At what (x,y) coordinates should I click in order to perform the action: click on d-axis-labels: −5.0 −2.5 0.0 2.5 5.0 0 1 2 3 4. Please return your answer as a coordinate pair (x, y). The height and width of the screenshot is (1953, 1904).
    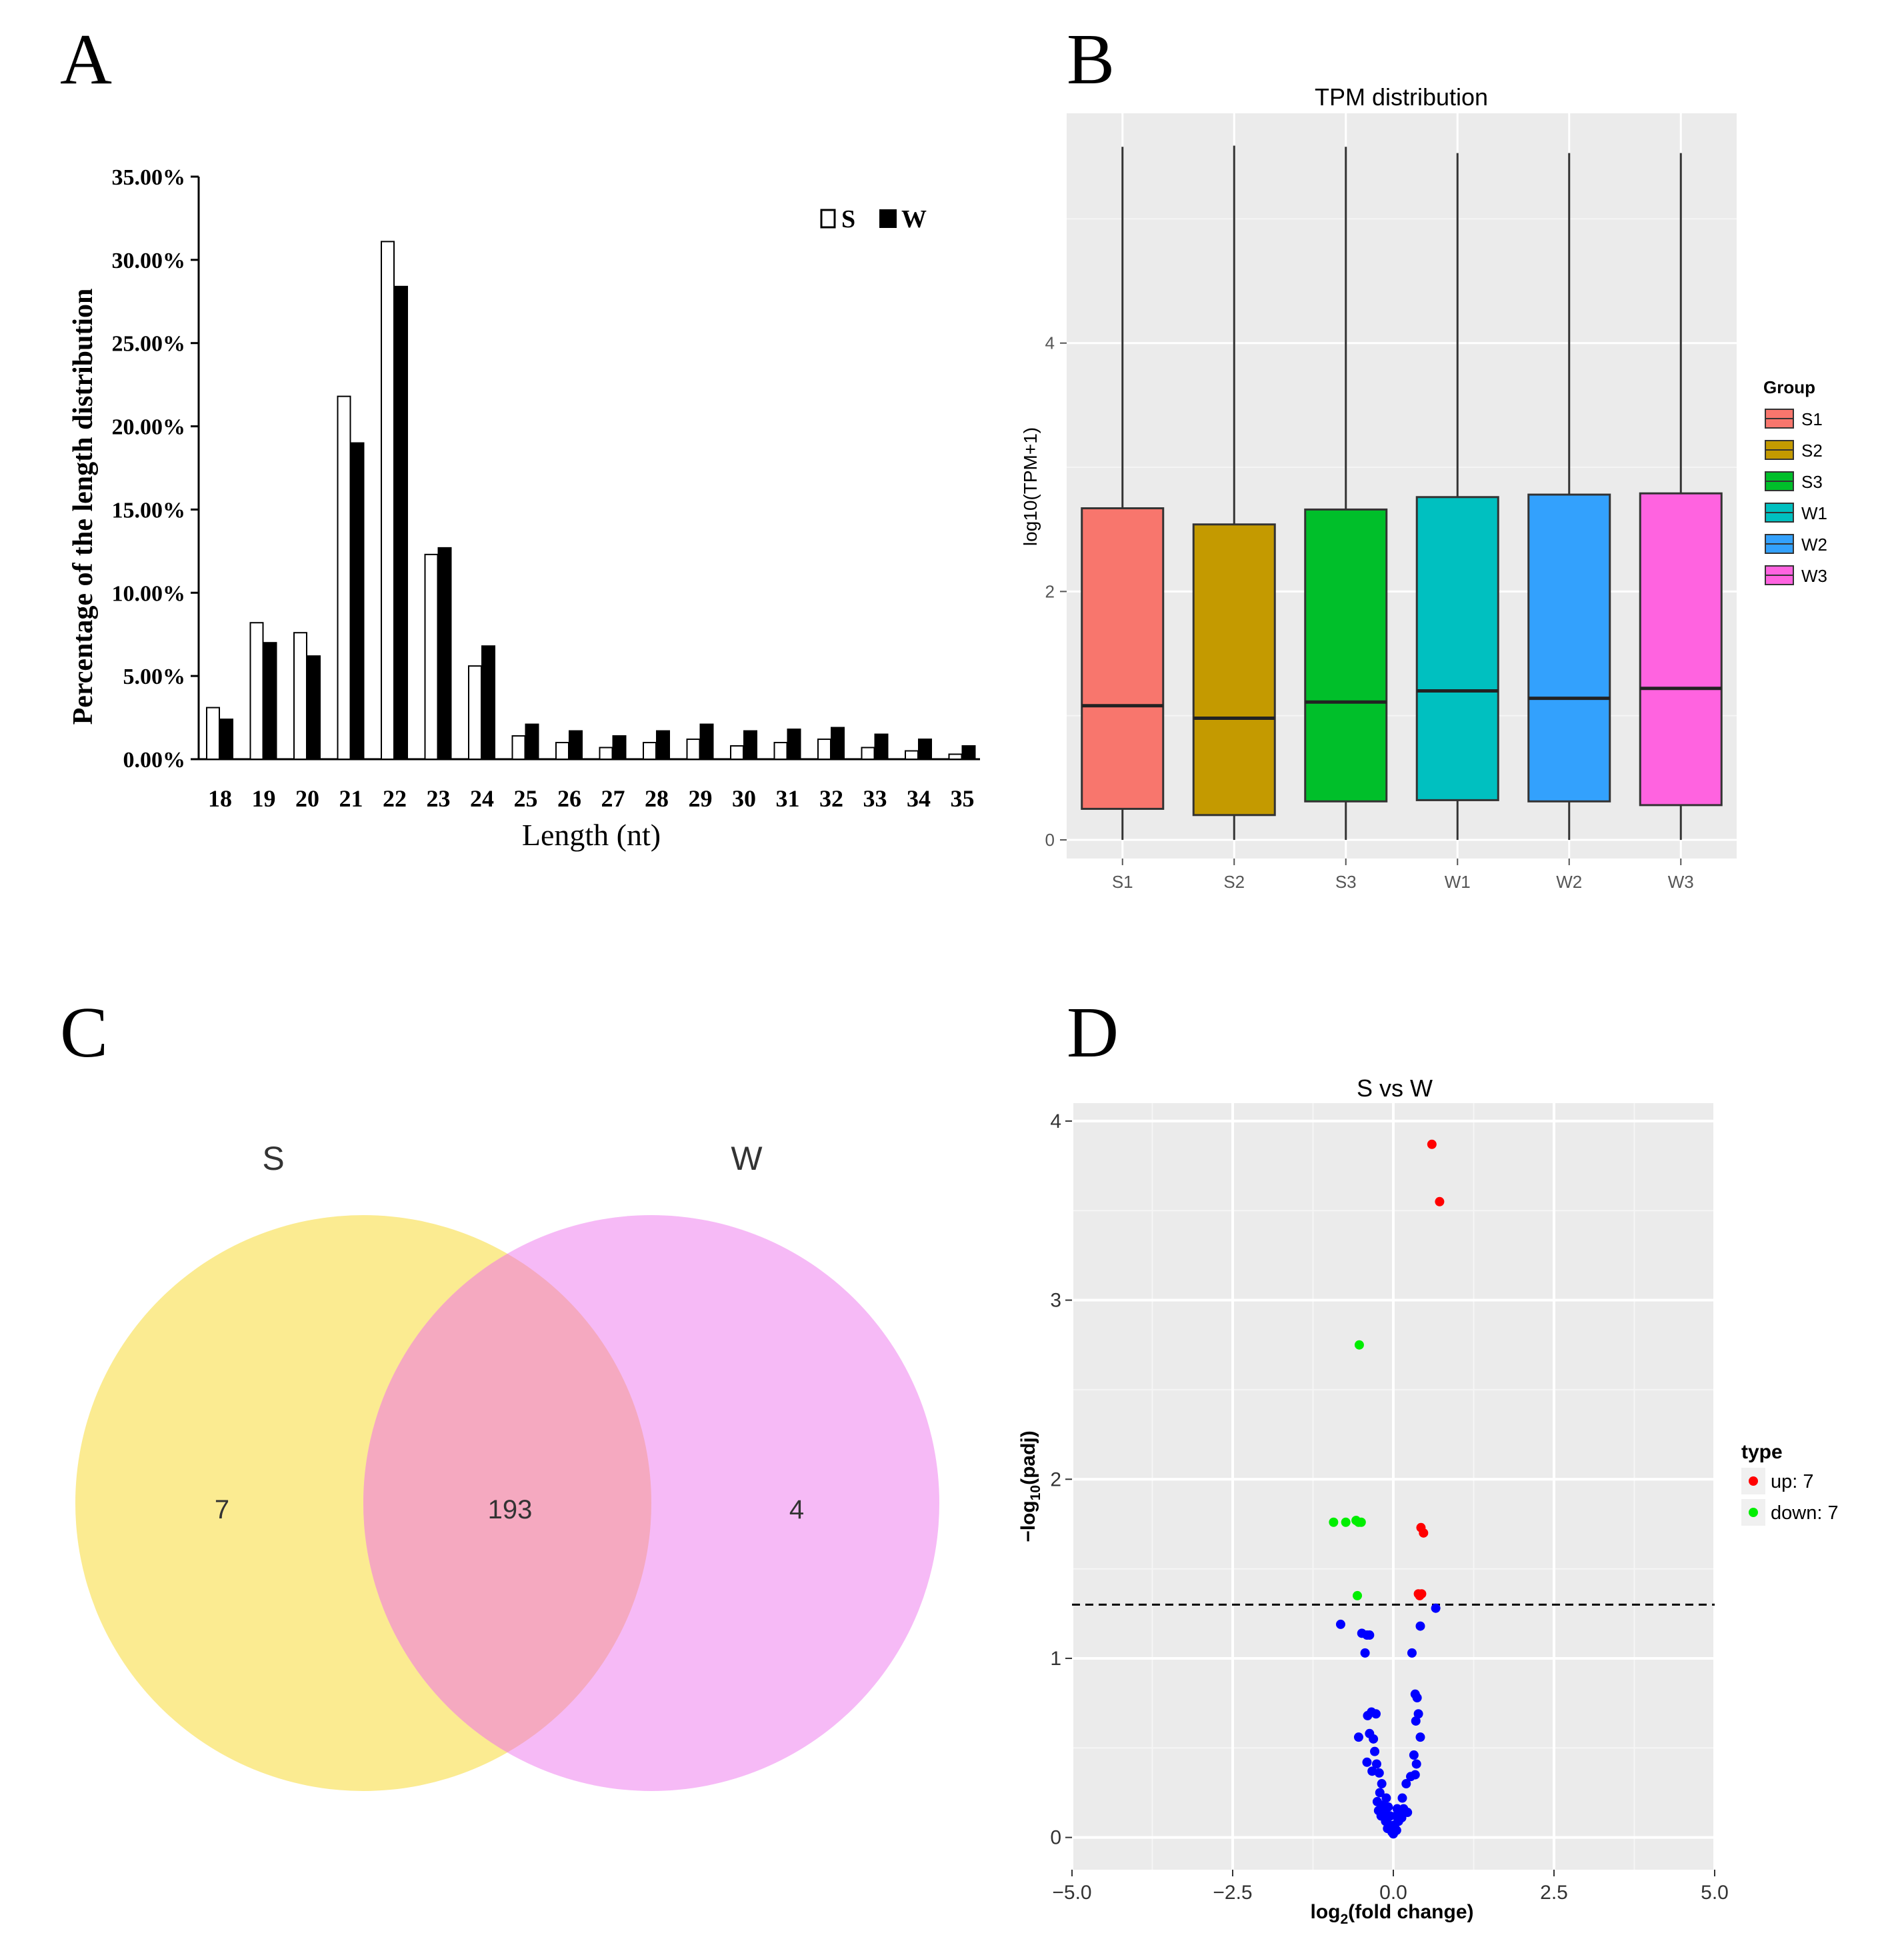
    Looking at the image, I should click on (1389, 1507).